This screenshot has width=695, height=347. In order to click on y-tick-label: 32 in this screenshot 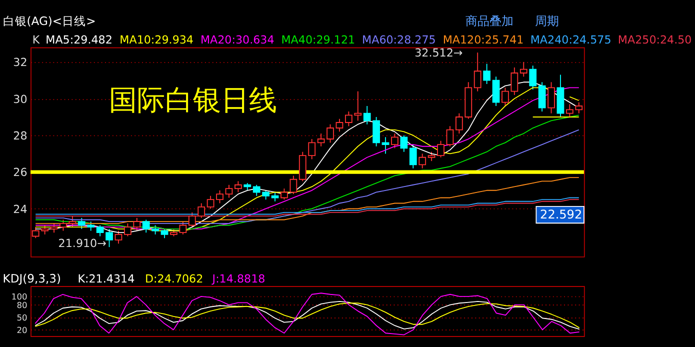, I will do `click(20, 63)`.